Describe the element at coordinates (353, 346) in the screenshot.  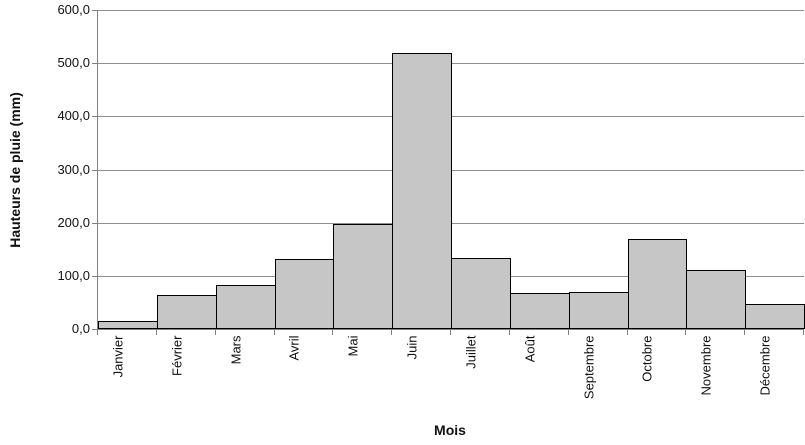
I see `x-category-label-mai: Mai` at that location.